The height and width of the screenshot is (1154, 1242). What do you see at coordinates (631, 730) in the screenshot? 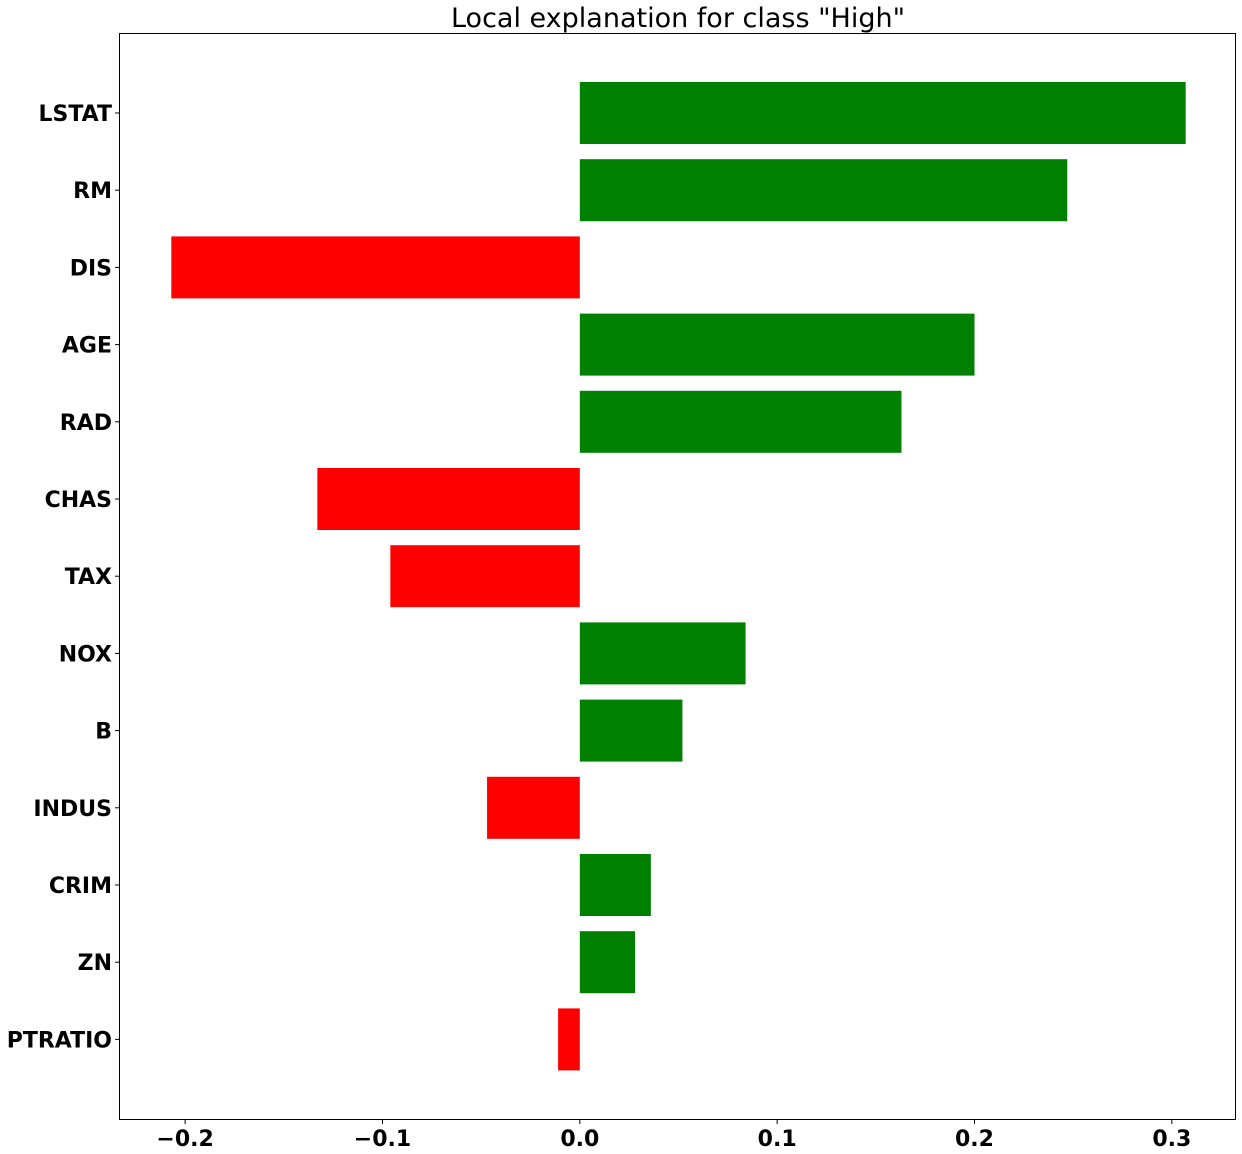
I see `bar-b` at bounding box center [631, 730].